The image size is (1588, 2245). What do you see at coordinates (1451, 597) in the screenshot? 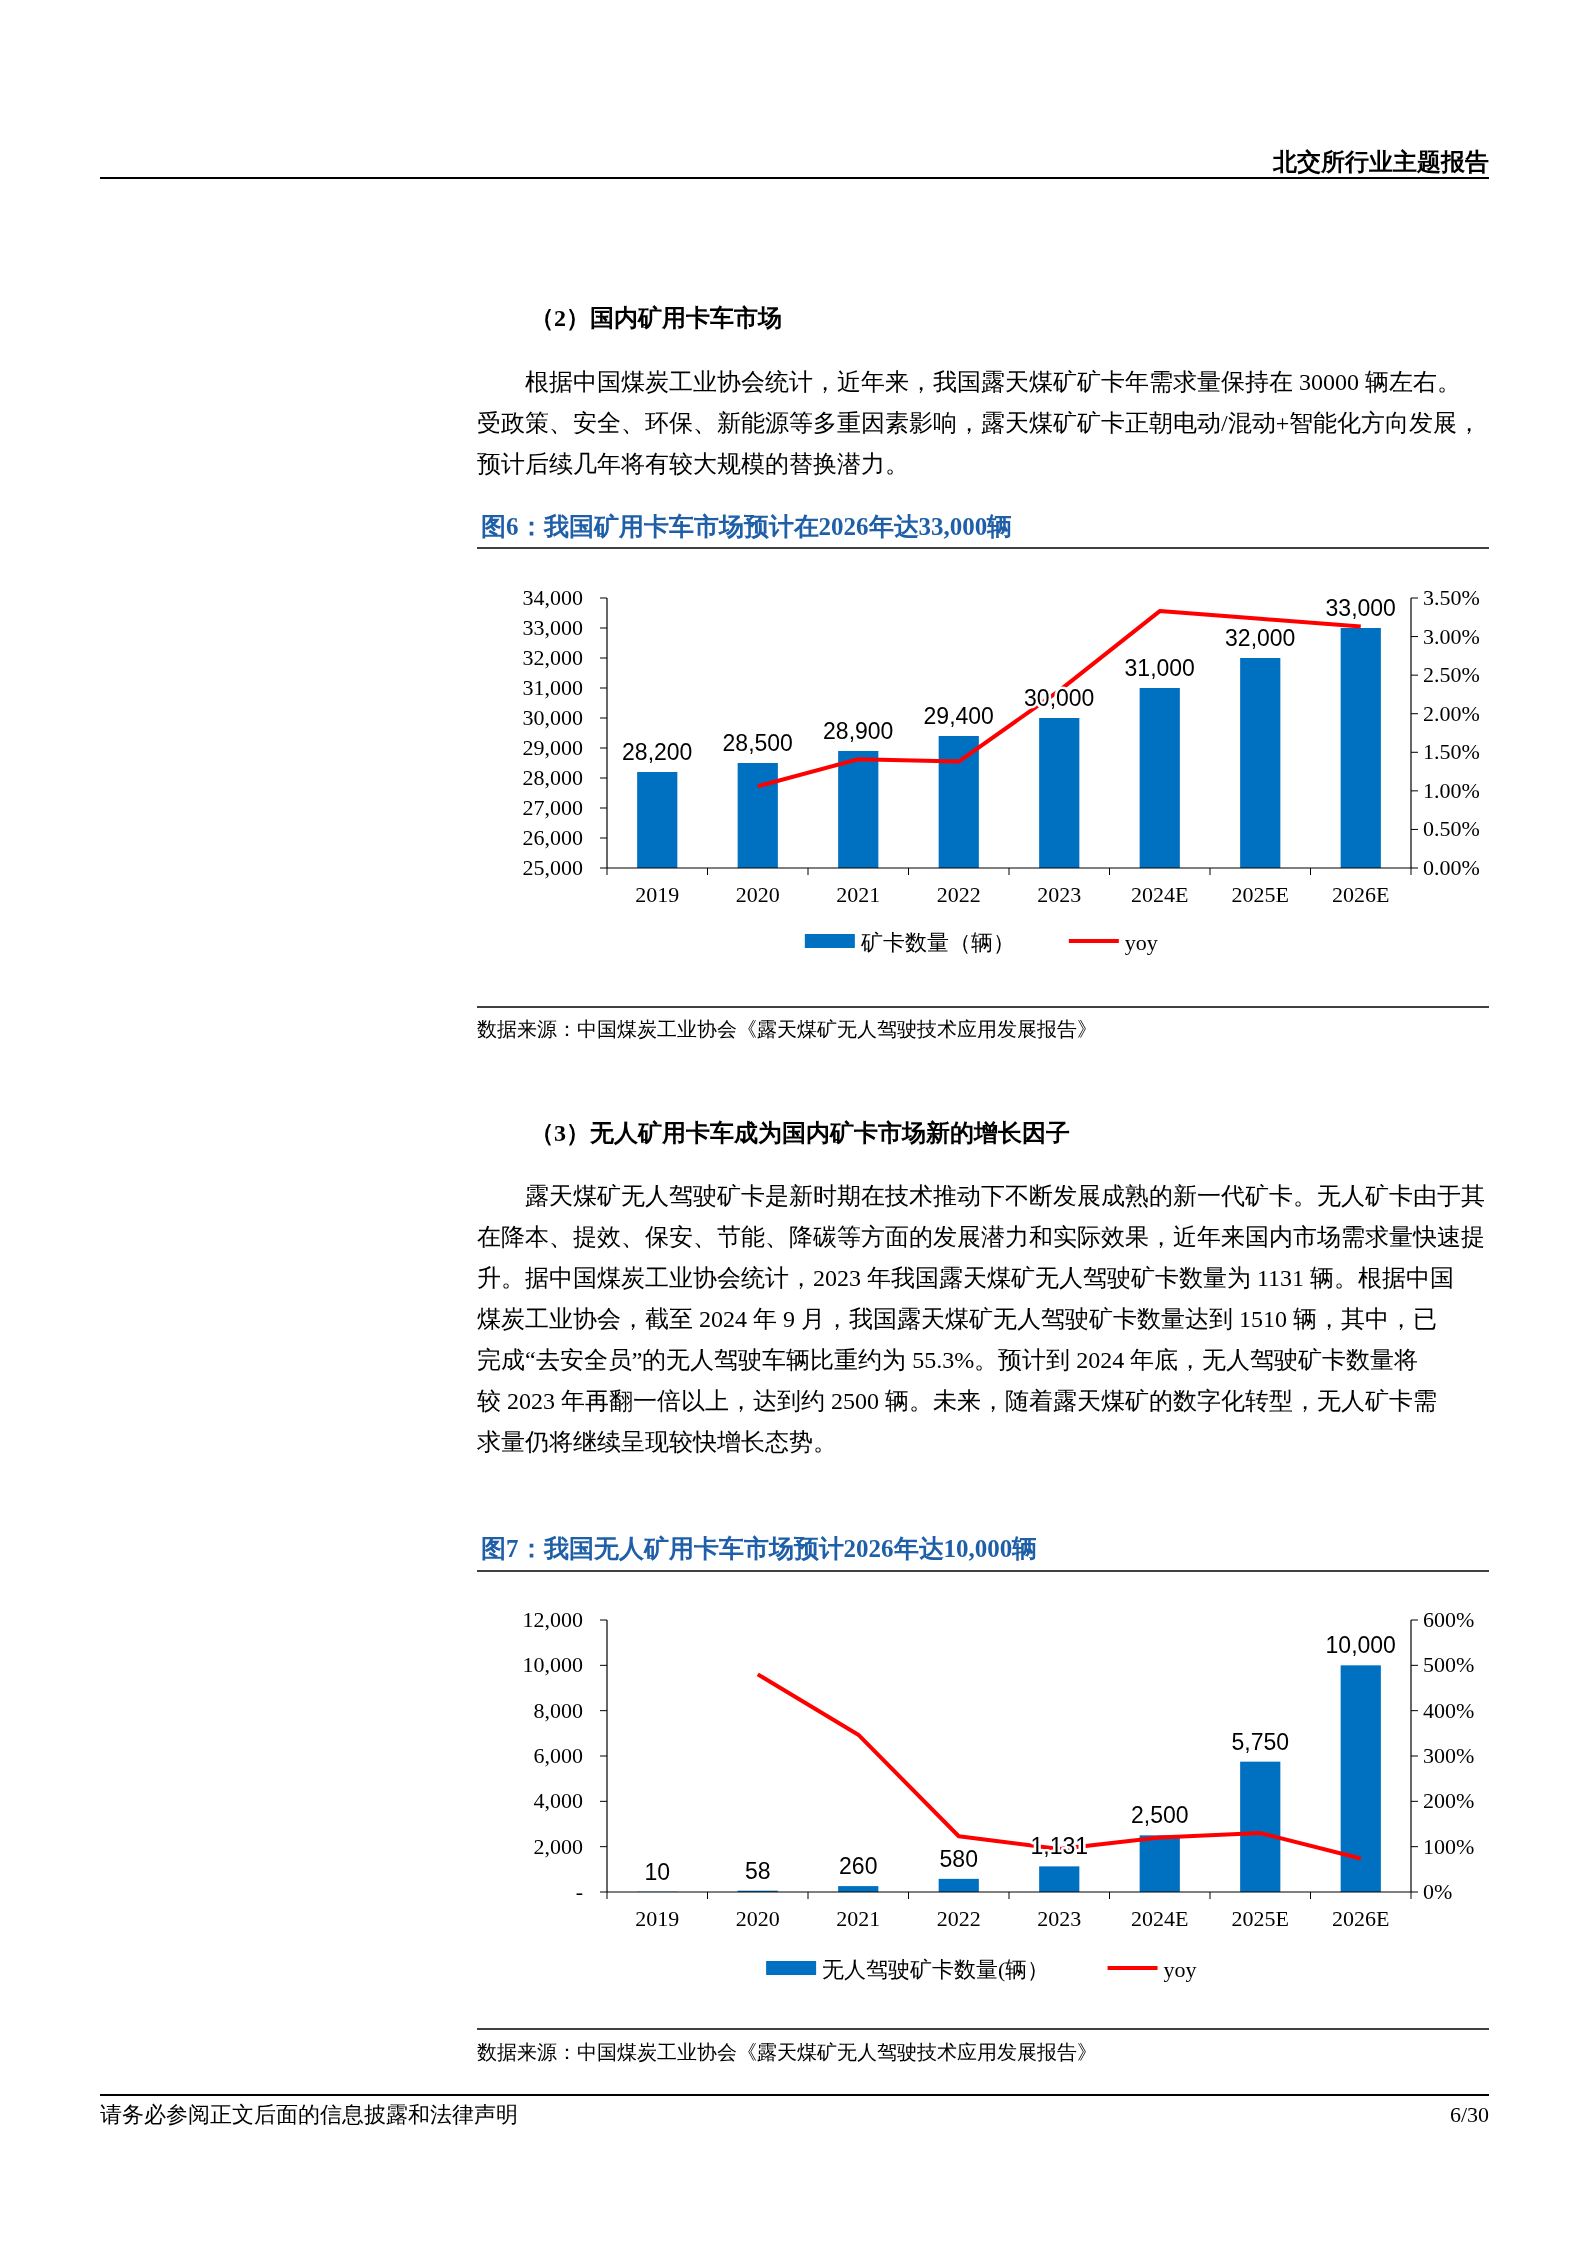
I see `y2-tick-label: 3.50%` at bounding box center [1451, 597].